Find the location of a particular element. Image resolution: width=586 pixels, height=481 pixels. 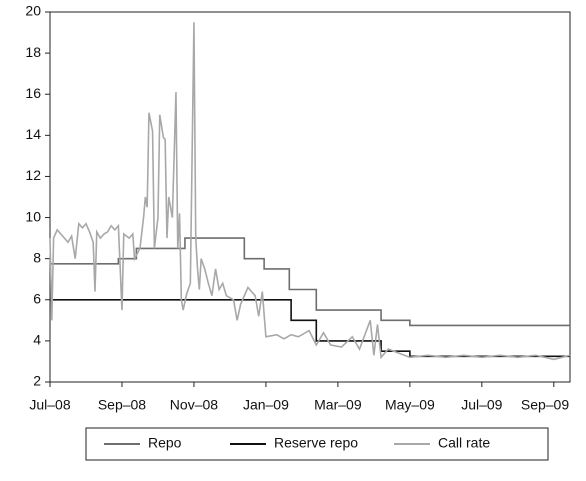

x-tick-label: Jan–09 is located at coordinates (266, 405).